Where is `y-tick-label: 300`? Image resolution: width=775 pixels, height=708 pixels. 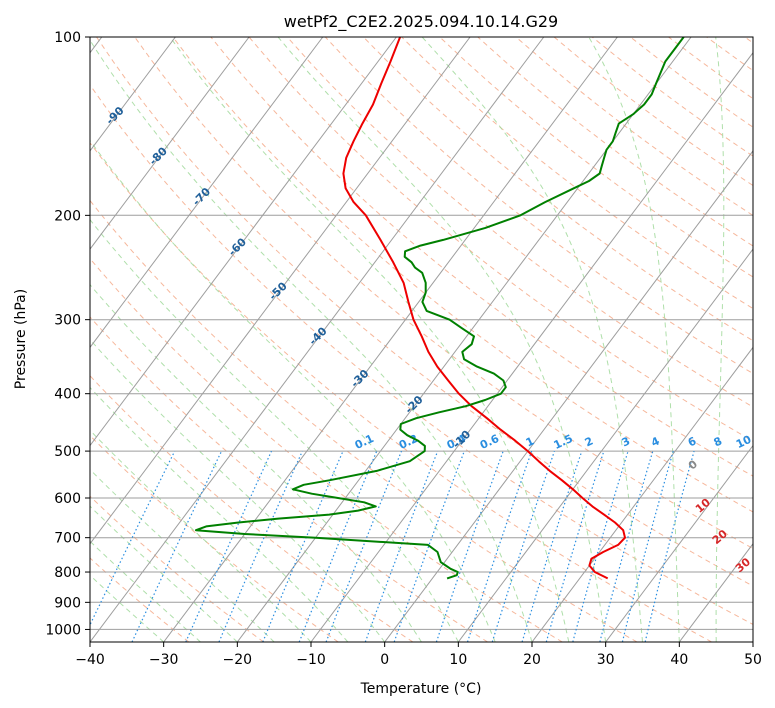
y-tick-label: 300 is located at coordinates (67, 321).